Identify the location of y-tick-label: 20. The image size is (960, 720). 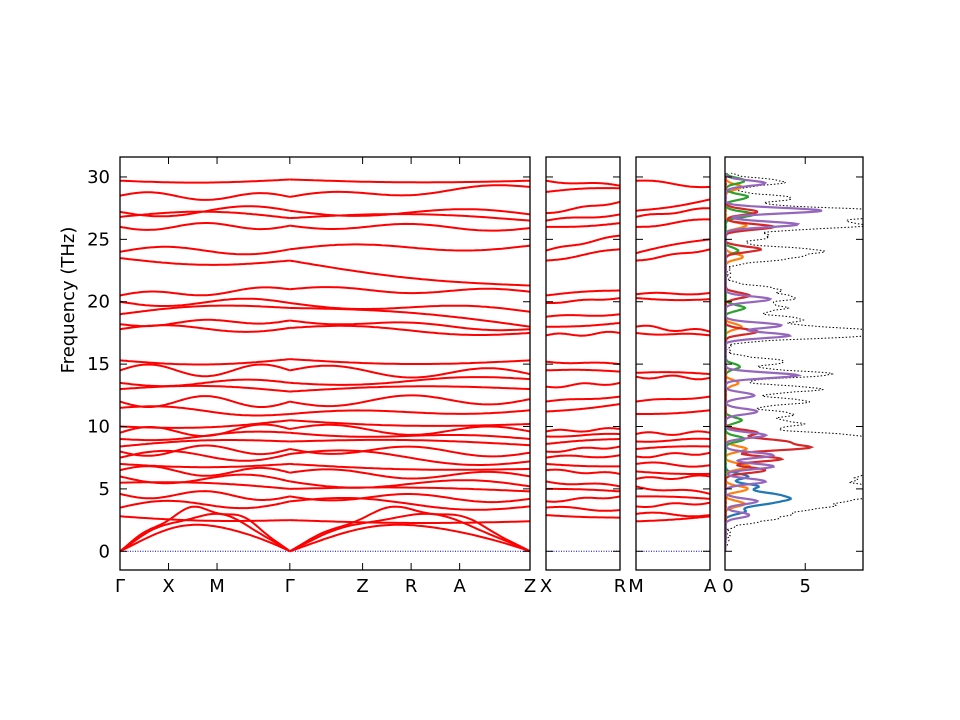
(98, 302).